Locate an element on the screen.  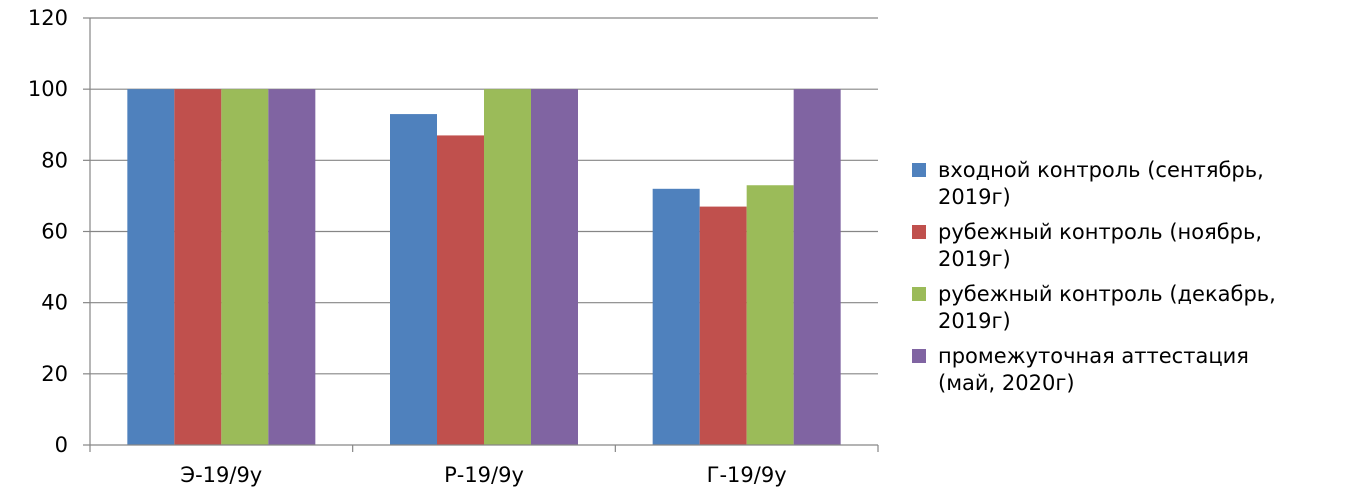
legend-label: (май, 2020г) is located at coordinates (1006, 383).